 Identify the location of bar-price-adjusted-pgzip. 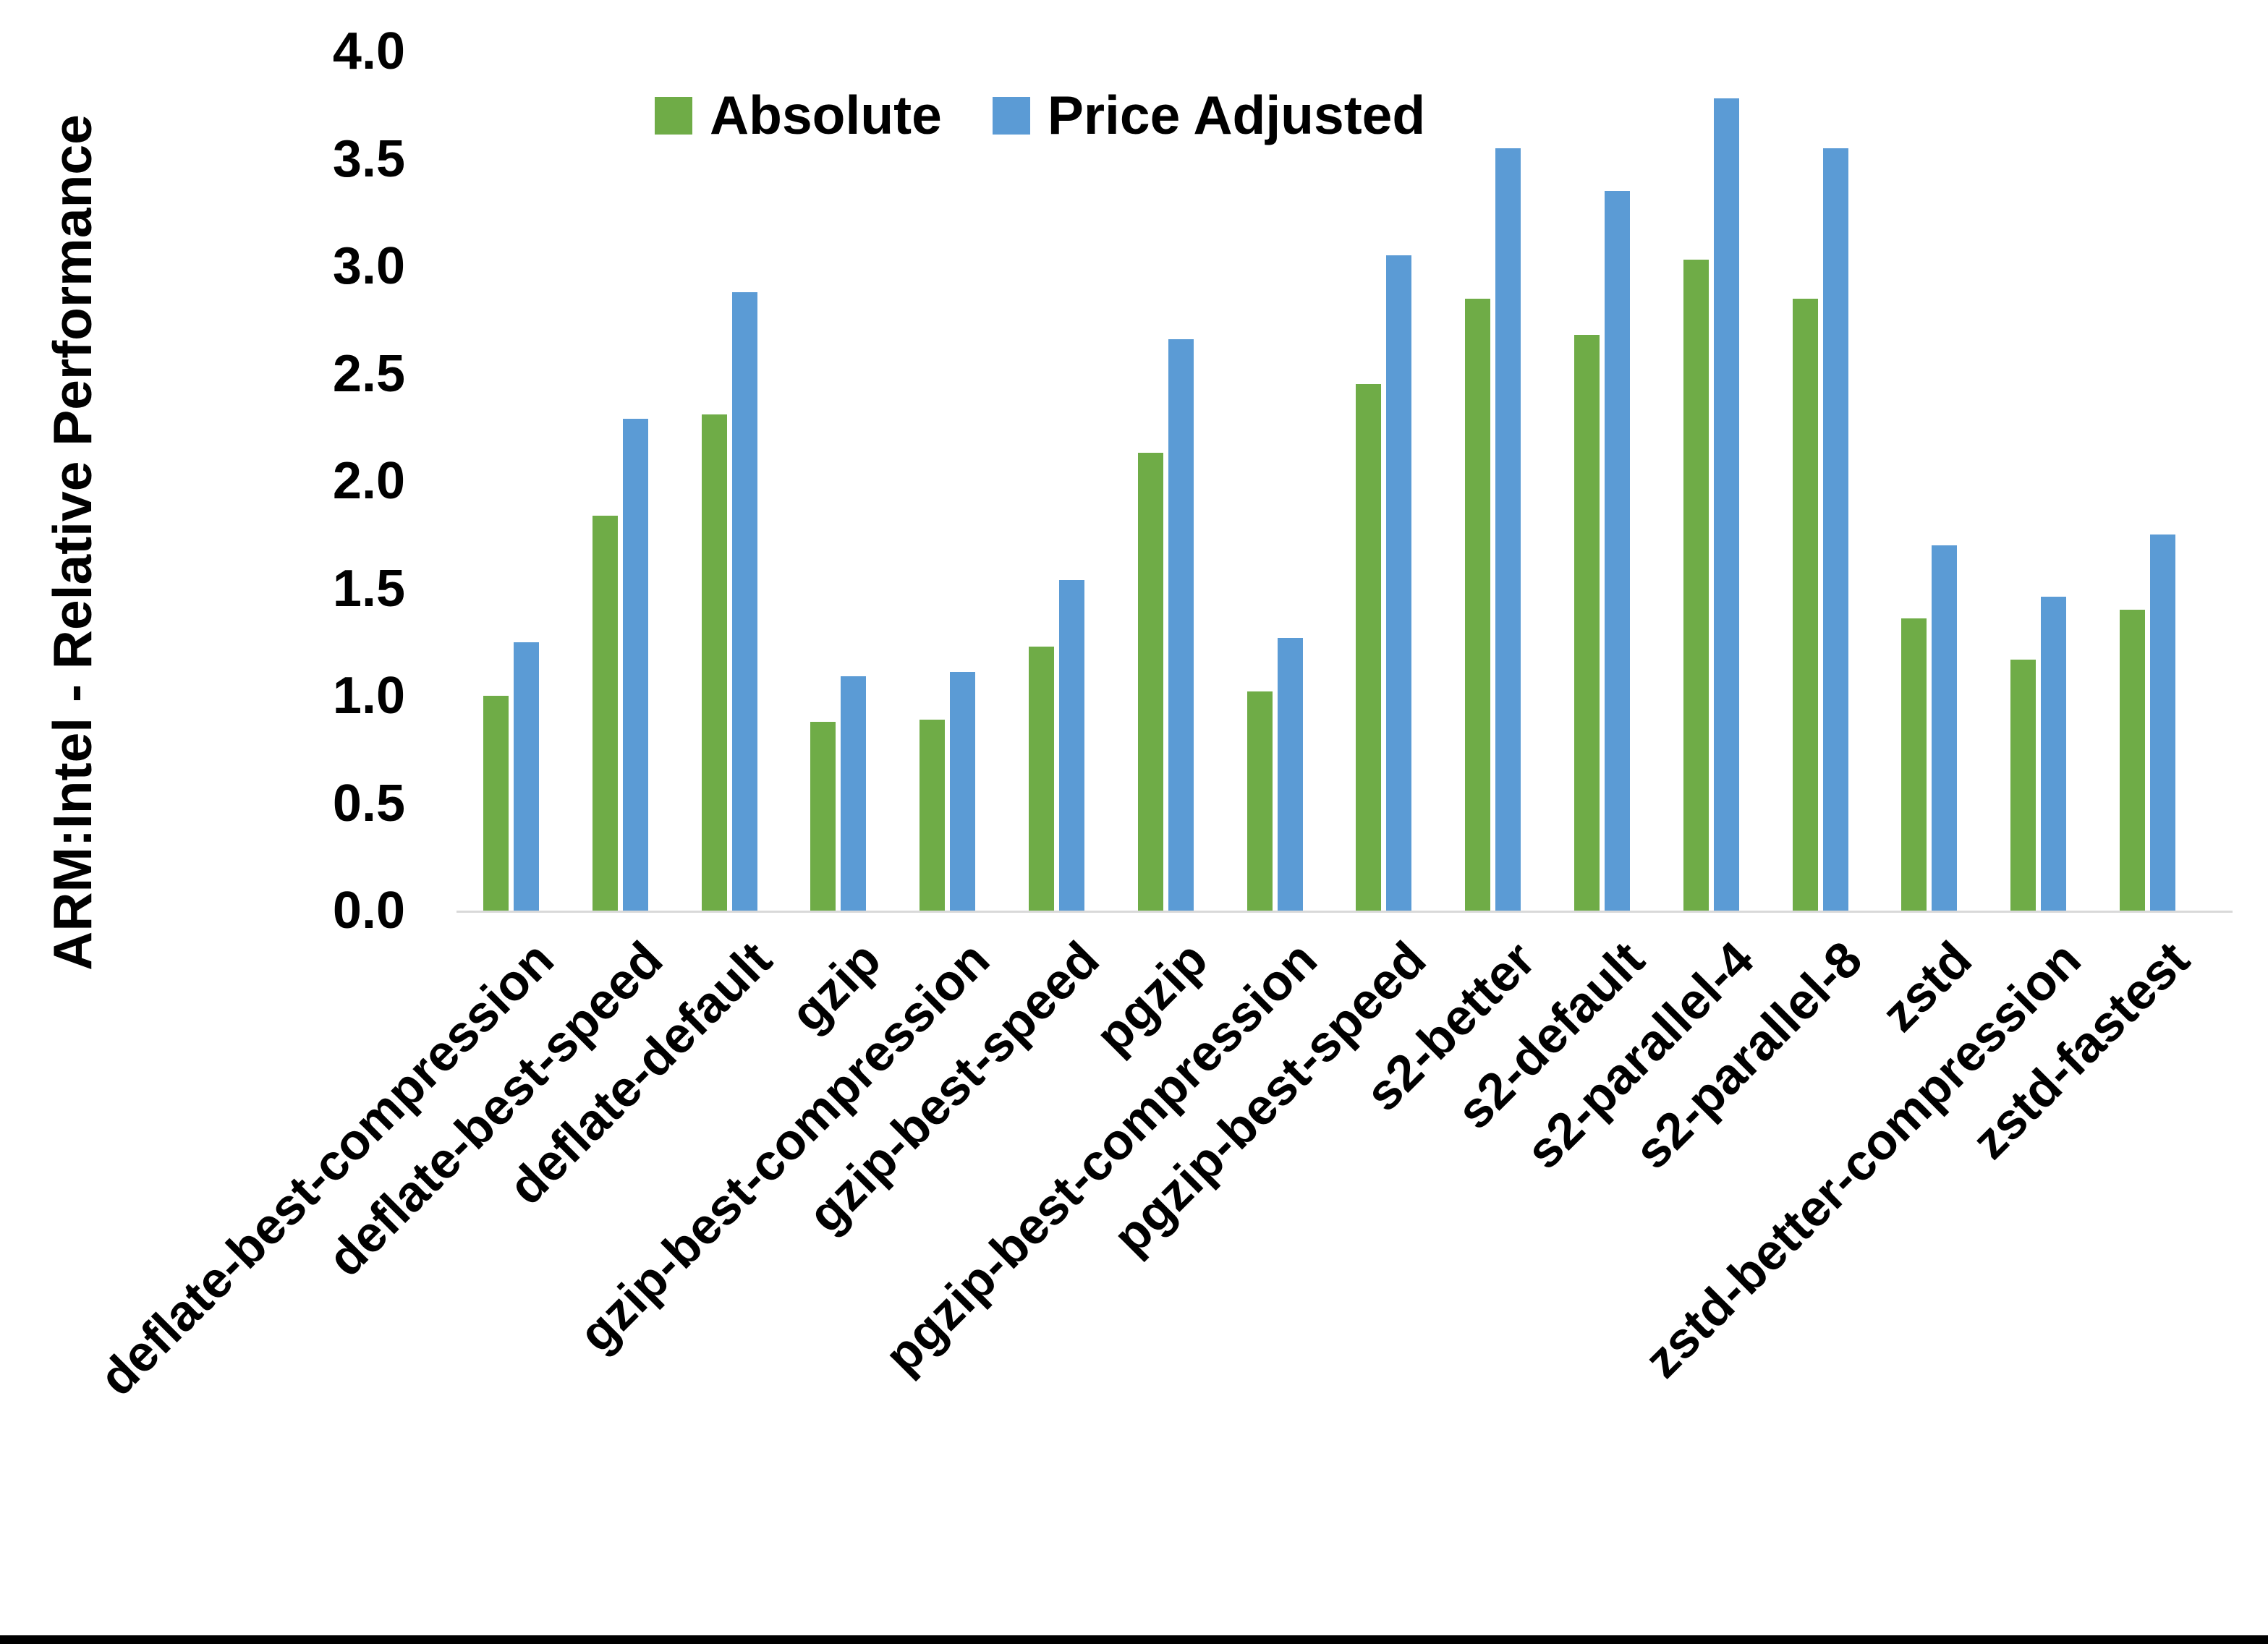
(1181, 625).